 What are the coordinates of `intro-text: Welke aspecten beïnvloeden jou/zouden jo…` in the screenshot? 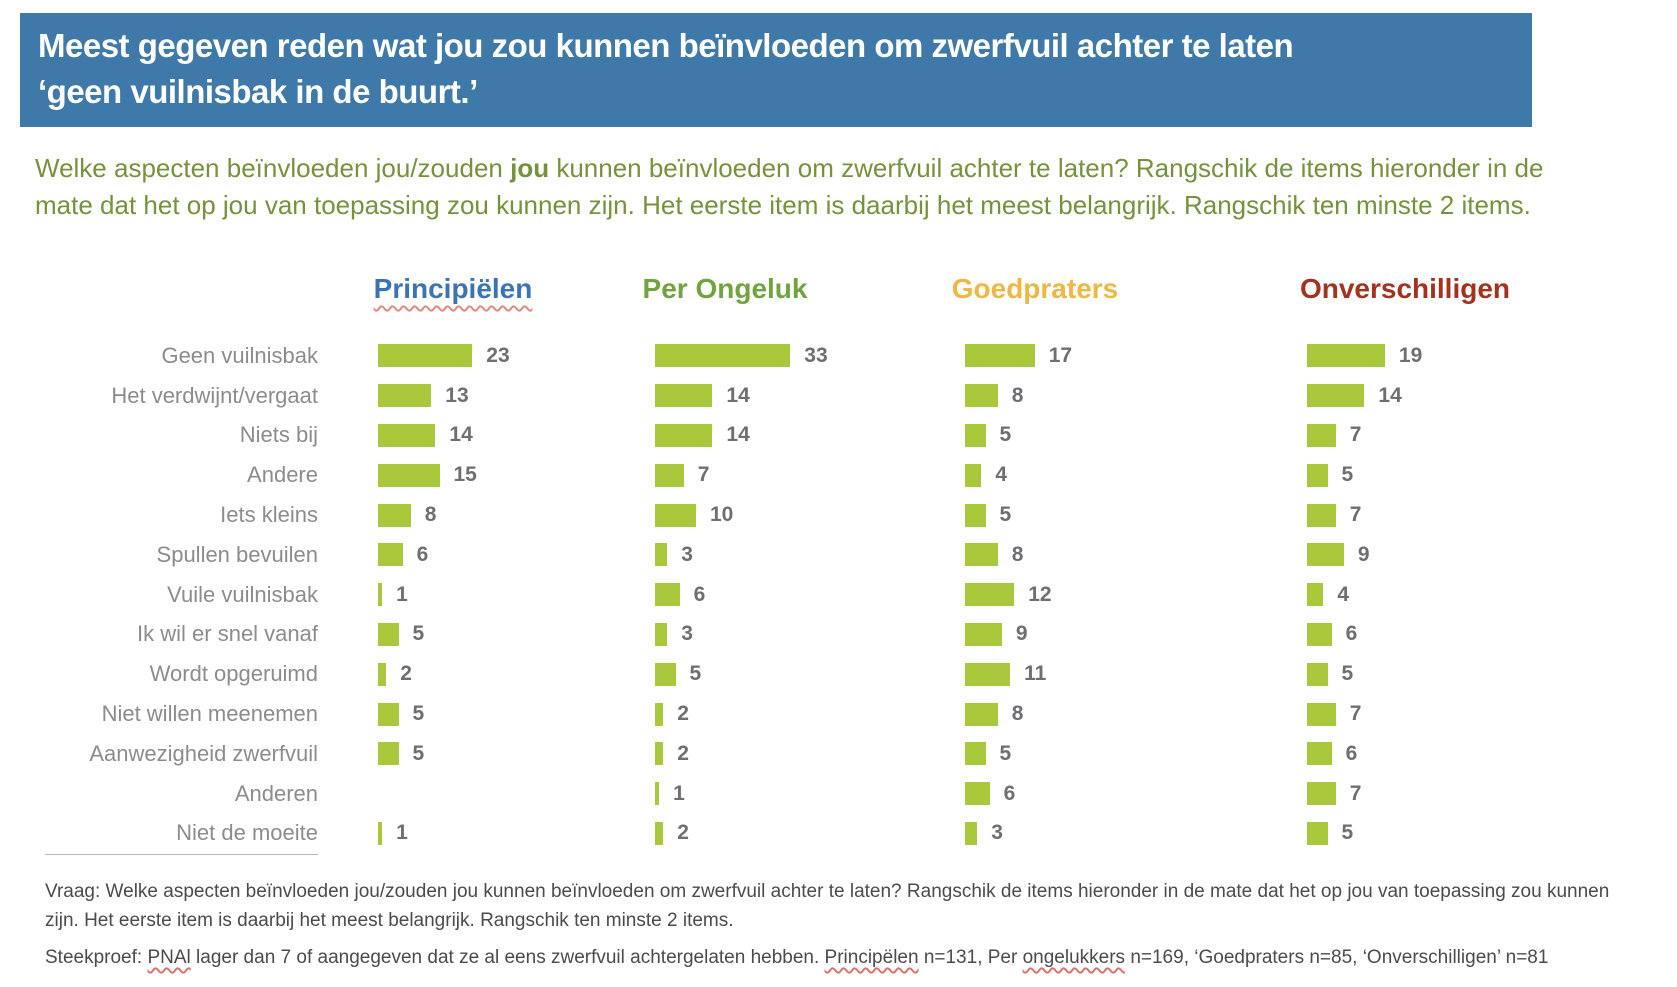 It's located at (792, 187).